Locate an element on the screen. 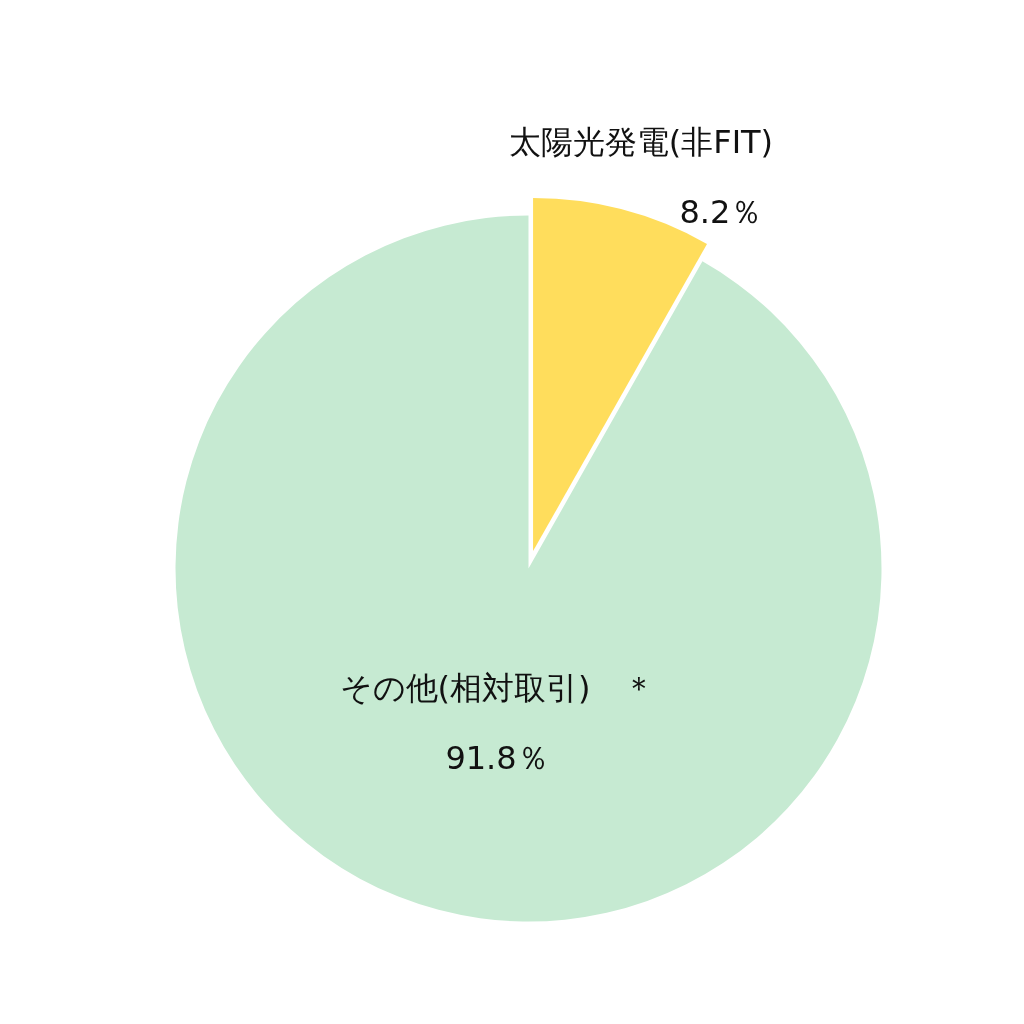  data-label: 8.2％ is located at coordinates (721, 211).